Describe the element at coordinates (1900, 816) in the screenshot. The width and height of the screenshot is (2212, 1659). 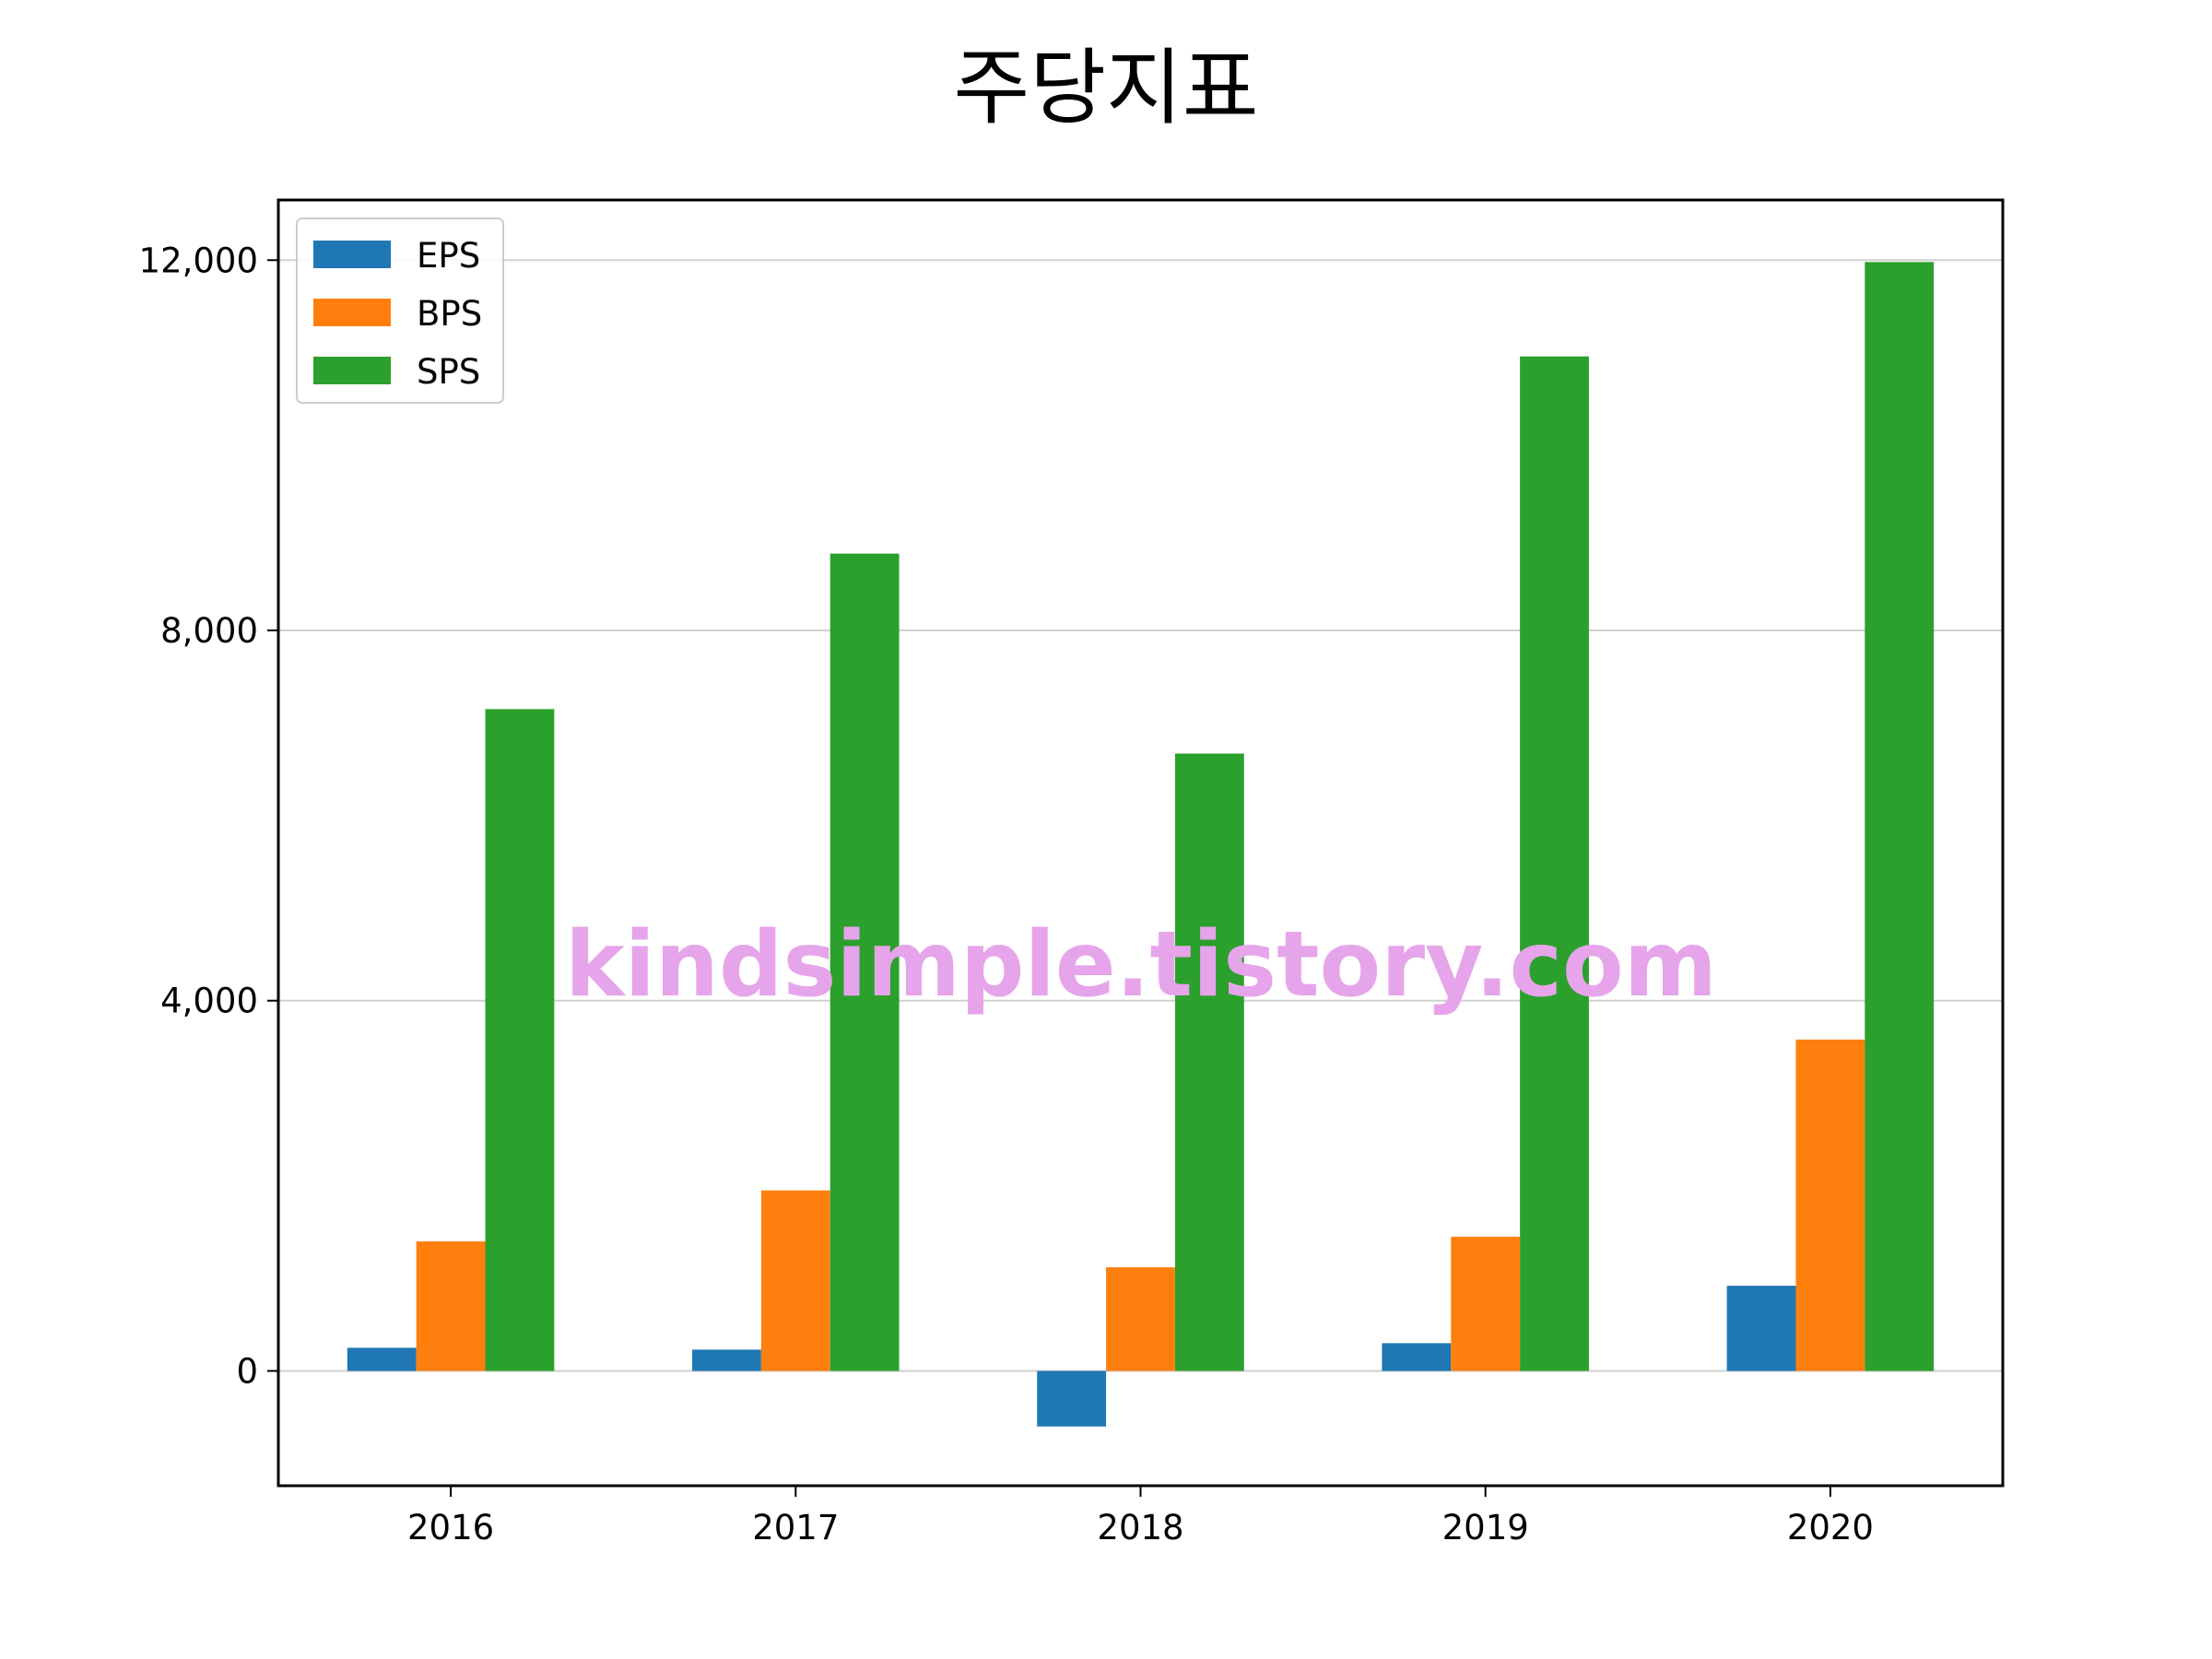
I see `bar-sps-2020` at that location.